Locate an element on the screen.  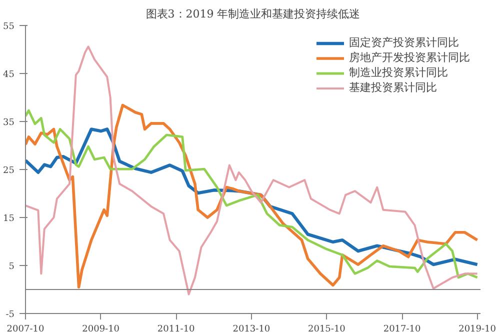
y-tick-label: 15 is located at coordinates (9, 219).